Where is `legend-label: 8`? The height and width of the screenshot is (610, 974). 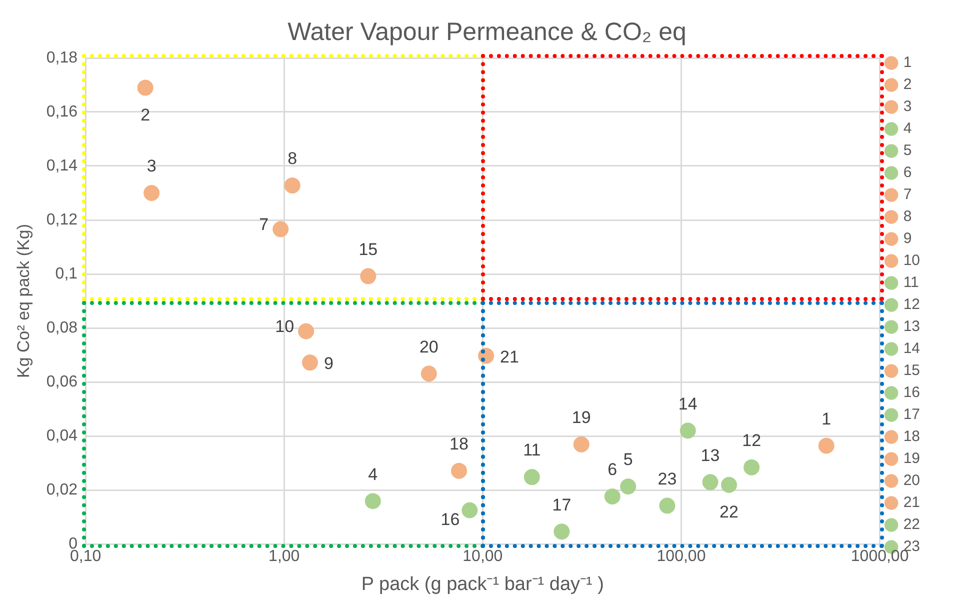 legend-label: 8 is located at coordinates (907, 217).